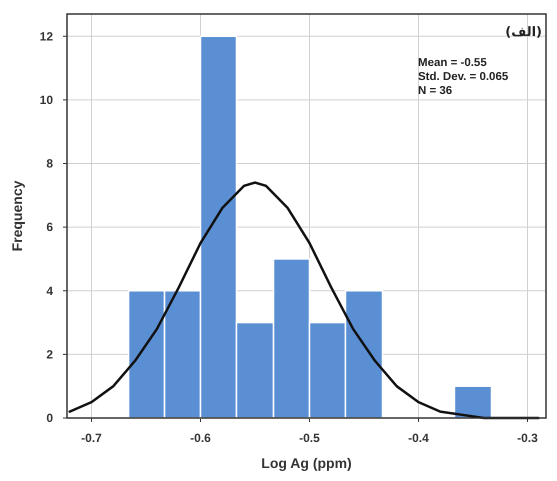  What do you see at coordinates (306, 463) in the screenshot?
I see `x-axis-title: Log Ag (ppm)` at bounding box center [306, 463].